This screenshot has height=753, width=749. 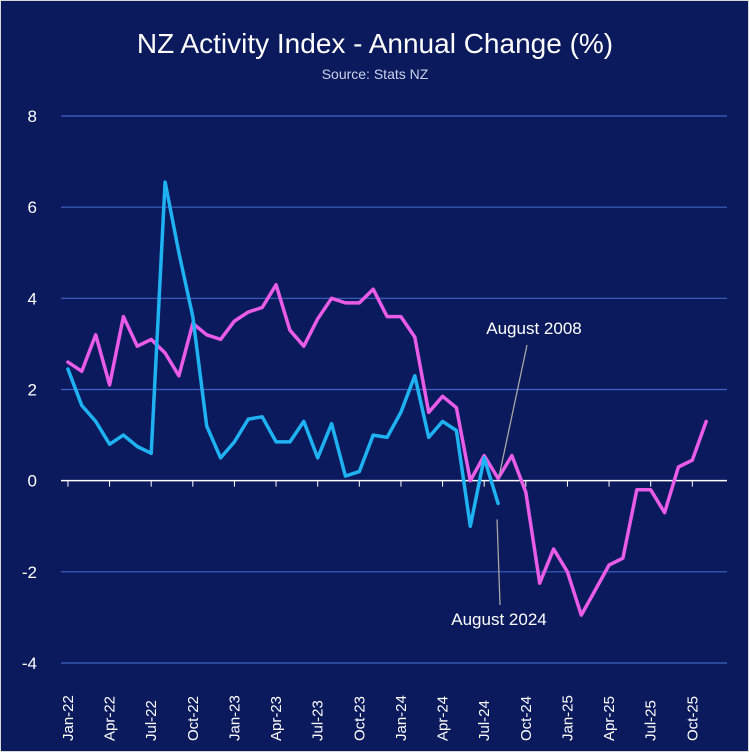 What do you see at coordinates (151, 720) in the screenshot?
I see `x-tick-label: Jul-22` at bounding box center [151, 720].